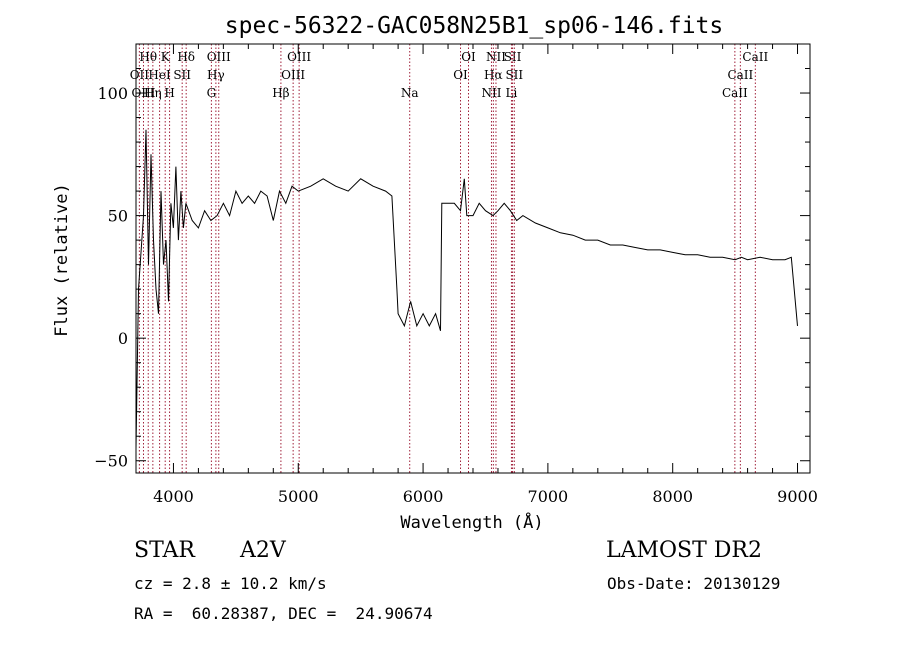 This screenshot has width=900, height=649. Describe the element at coordinates (299, 57) in the screenshot. I see `marker-label-12: OIII` at that location.